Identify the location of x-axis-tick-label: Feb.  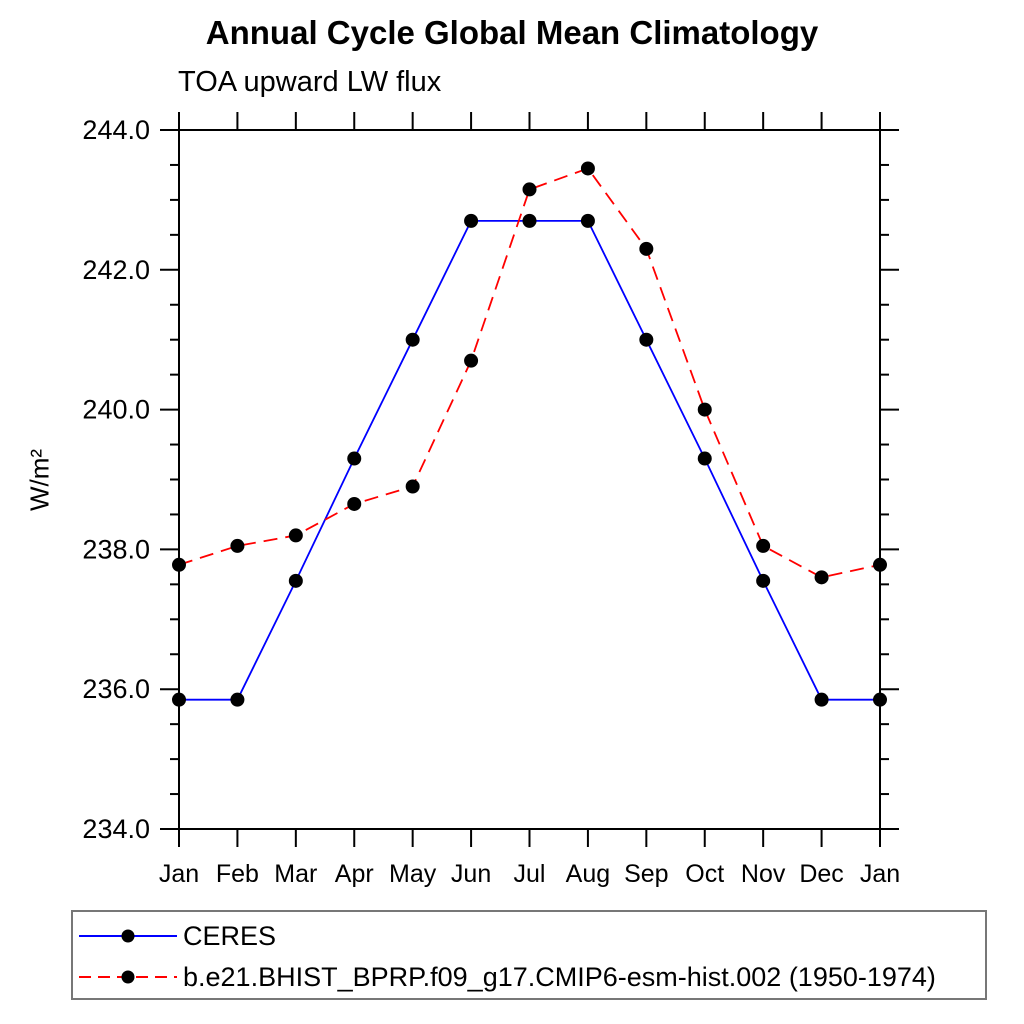
(237, 874).